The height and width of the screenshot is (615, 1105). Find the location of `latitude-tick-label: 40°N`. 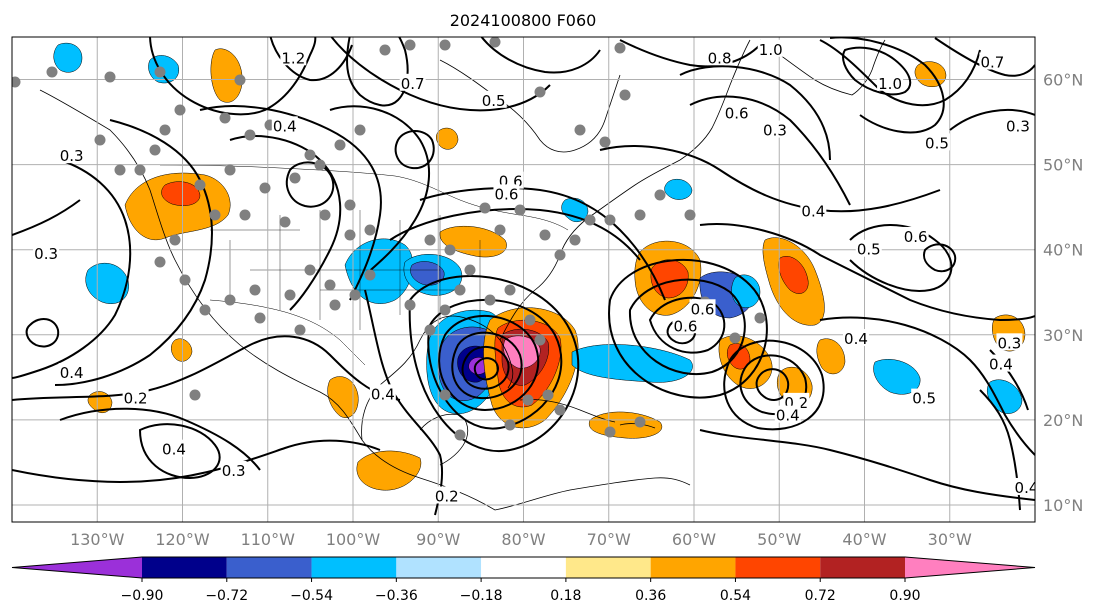

latitude-tick-label: 40°N is located at coordinates (1063, 250).